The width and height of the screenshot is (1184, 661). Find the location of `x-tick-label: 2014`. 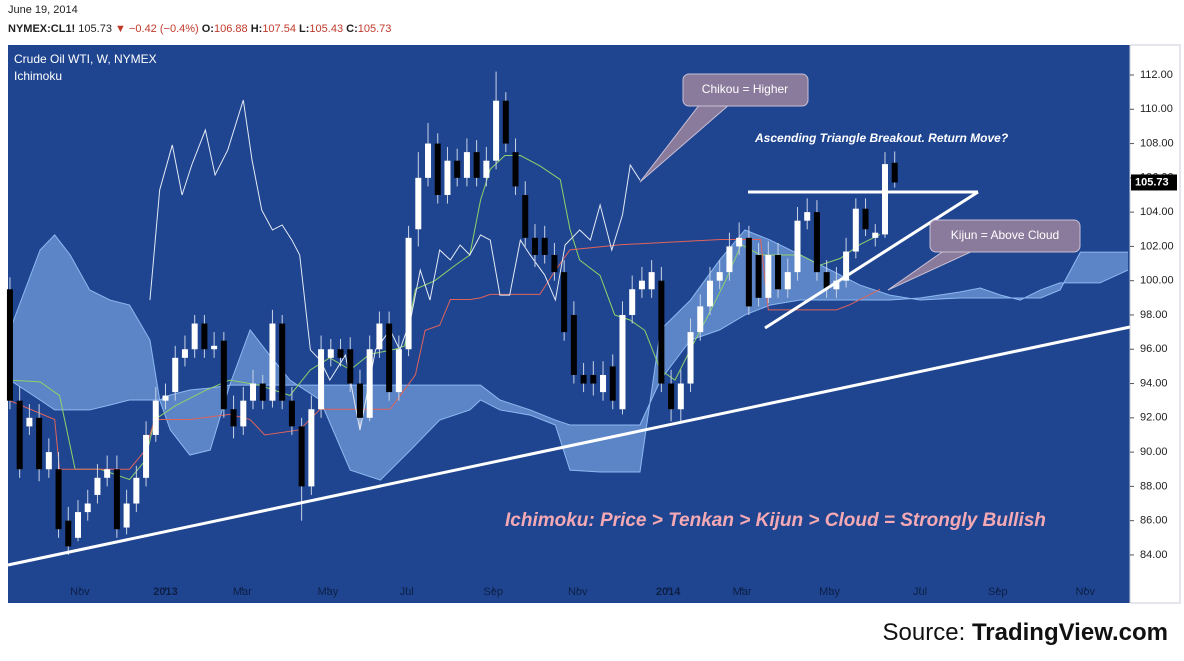

x-tick-label: 2014 is located at coordinates (668, 592).